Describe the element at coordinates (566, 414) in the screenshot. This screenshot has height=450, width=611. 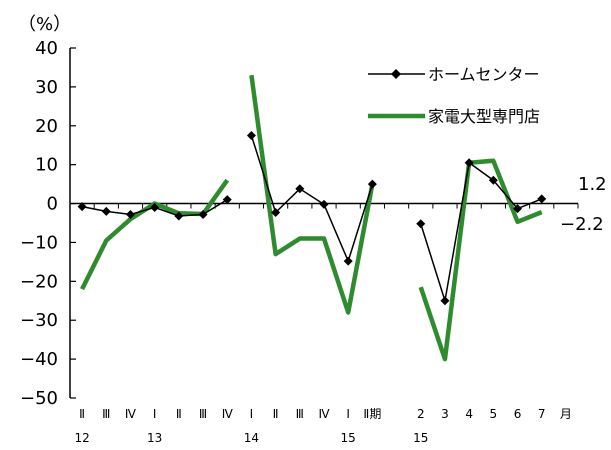
I see `x-tick-label: 月` at that location.